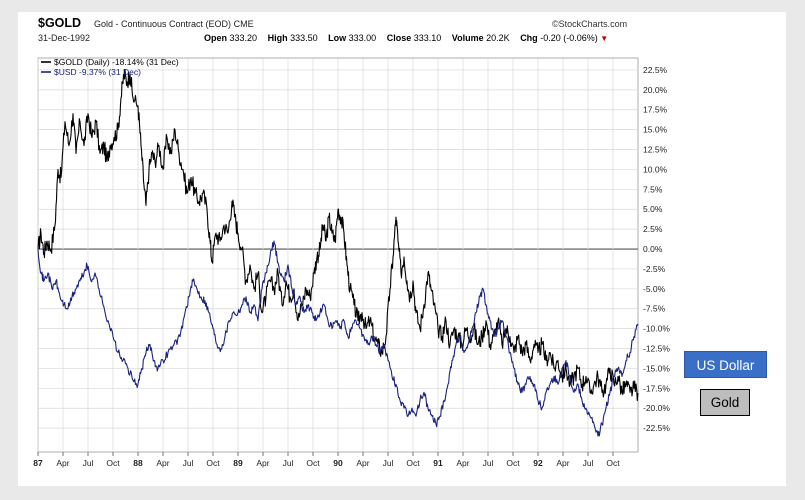 The image size is (805, 500). I want to click on volume-label: Volume, so click(467, 38).